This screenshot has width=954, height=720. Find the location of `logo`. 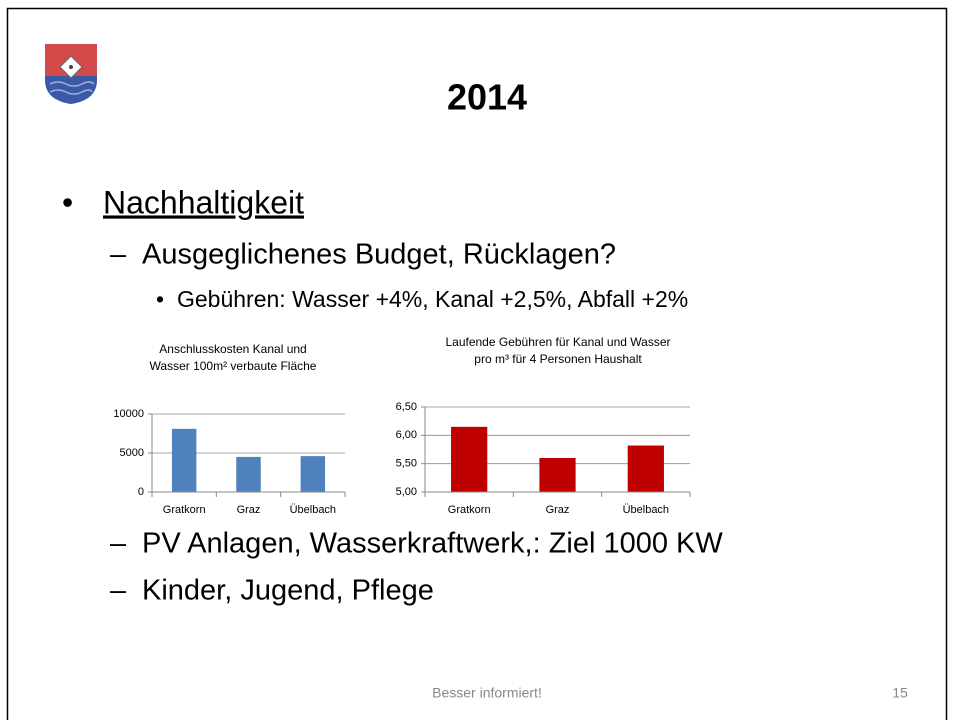

logo is located at coordinates (71, 74).